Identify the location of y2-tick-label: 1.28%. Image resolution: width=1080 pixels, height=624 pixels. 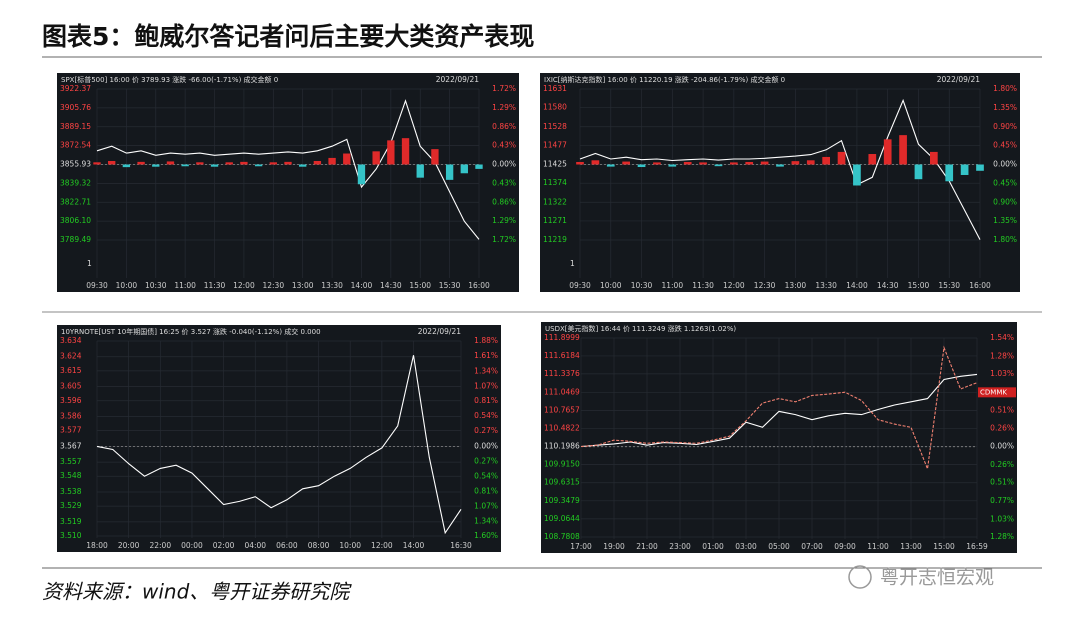
(1002, 536).